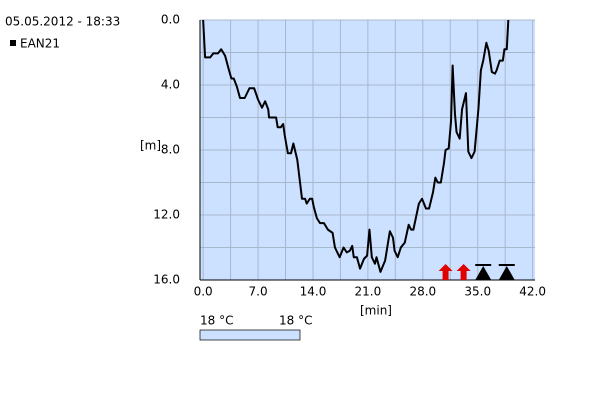 This screenshot has width=600, height=400. Describe the element at coordinates (13, 43) in the screenshot. I see `legend-swatch` at that location.